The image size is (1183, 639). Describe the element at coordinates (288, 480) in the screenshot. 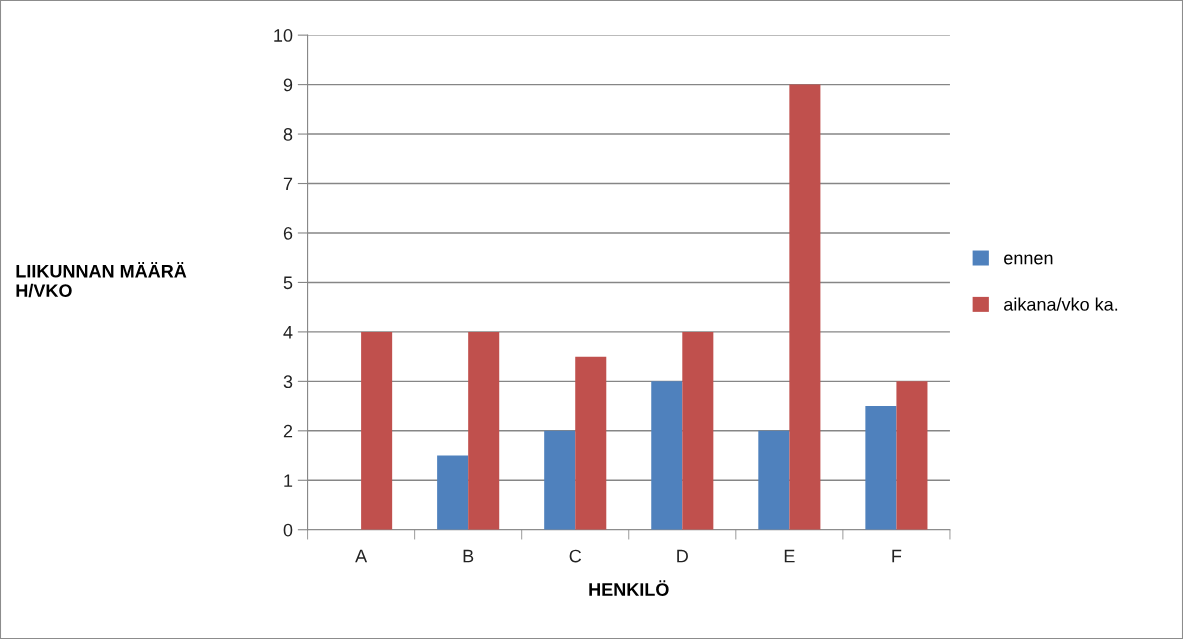

I see `y-tick-label: 1` at that location.